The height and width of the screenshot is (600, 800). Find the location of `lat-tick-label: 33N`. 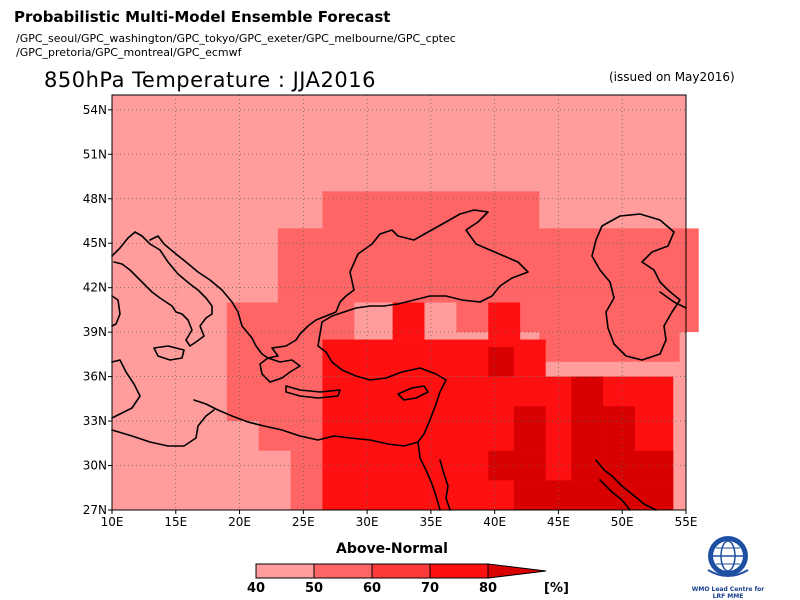

lat-tick-label: 33N is located at coordinates (95, 421).